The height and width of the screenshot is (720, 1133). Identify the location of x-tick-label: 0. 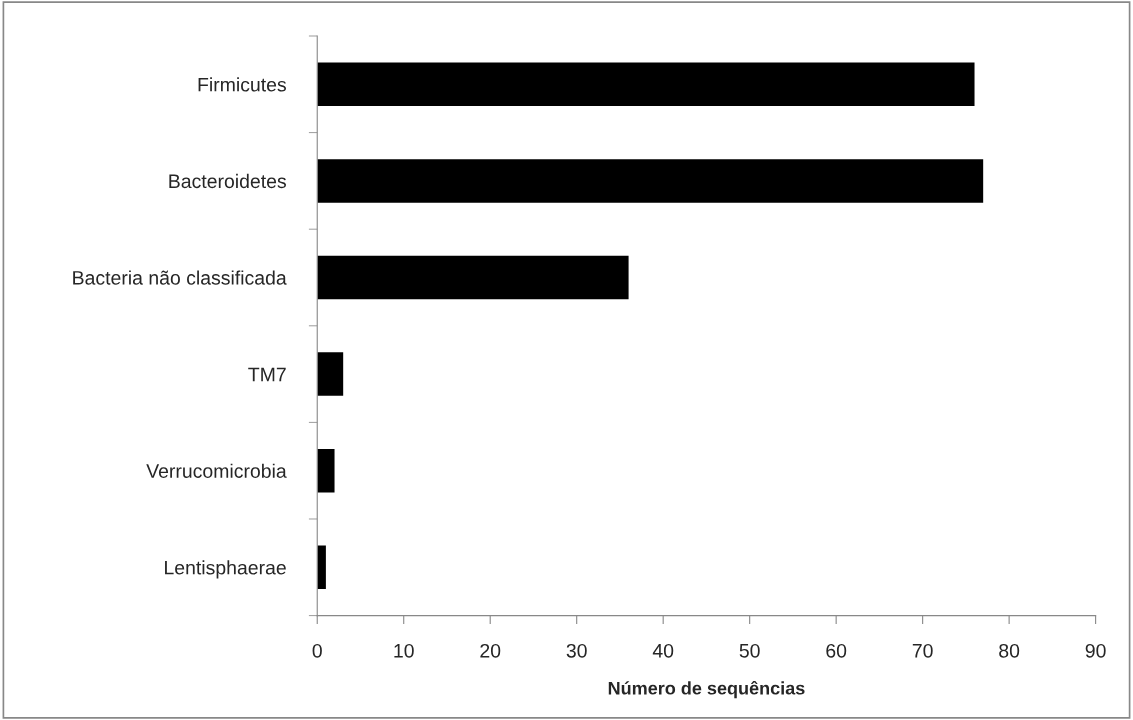
(317, 650).